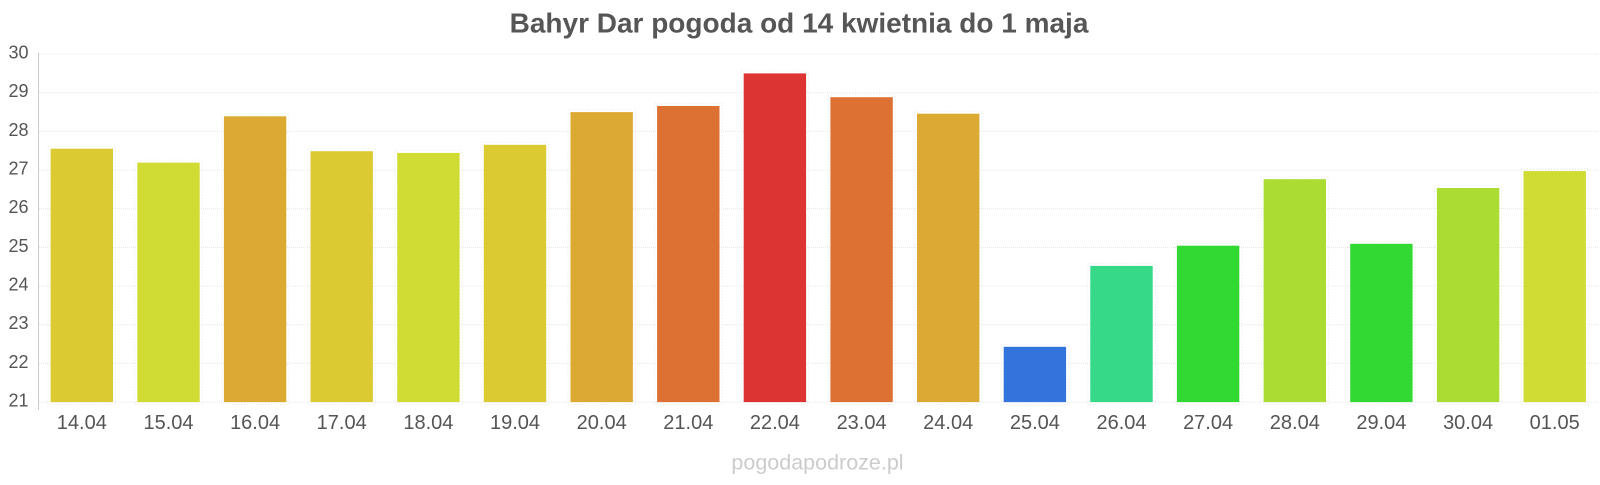 This screenshot has height=485, width=1600. Describe the element at coordinates (515, 423) in the screenshot. I see `svg-text: 19.04` at that location.